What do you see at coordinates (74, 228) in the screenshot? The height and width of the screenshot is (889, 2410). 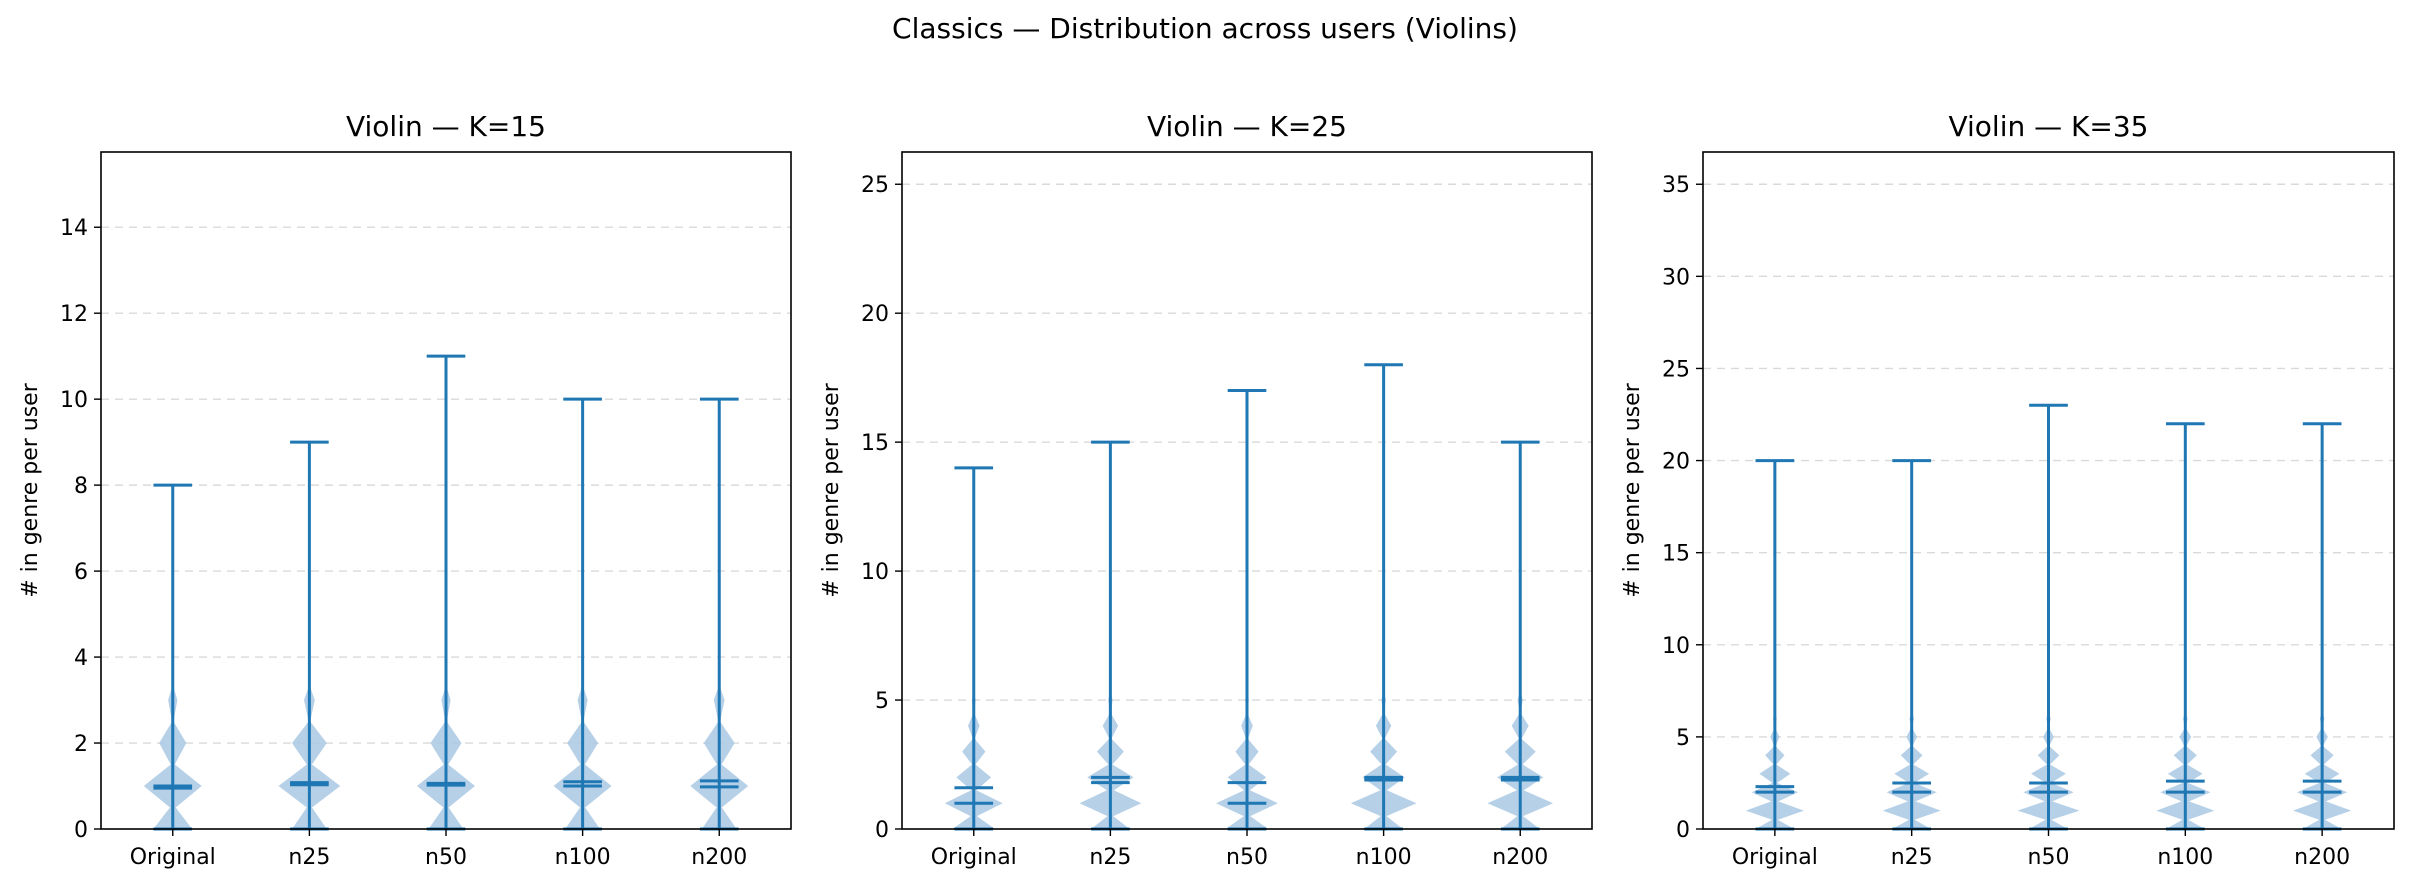 I see `y-tick-label: 14` at bounding box center [74, 228].